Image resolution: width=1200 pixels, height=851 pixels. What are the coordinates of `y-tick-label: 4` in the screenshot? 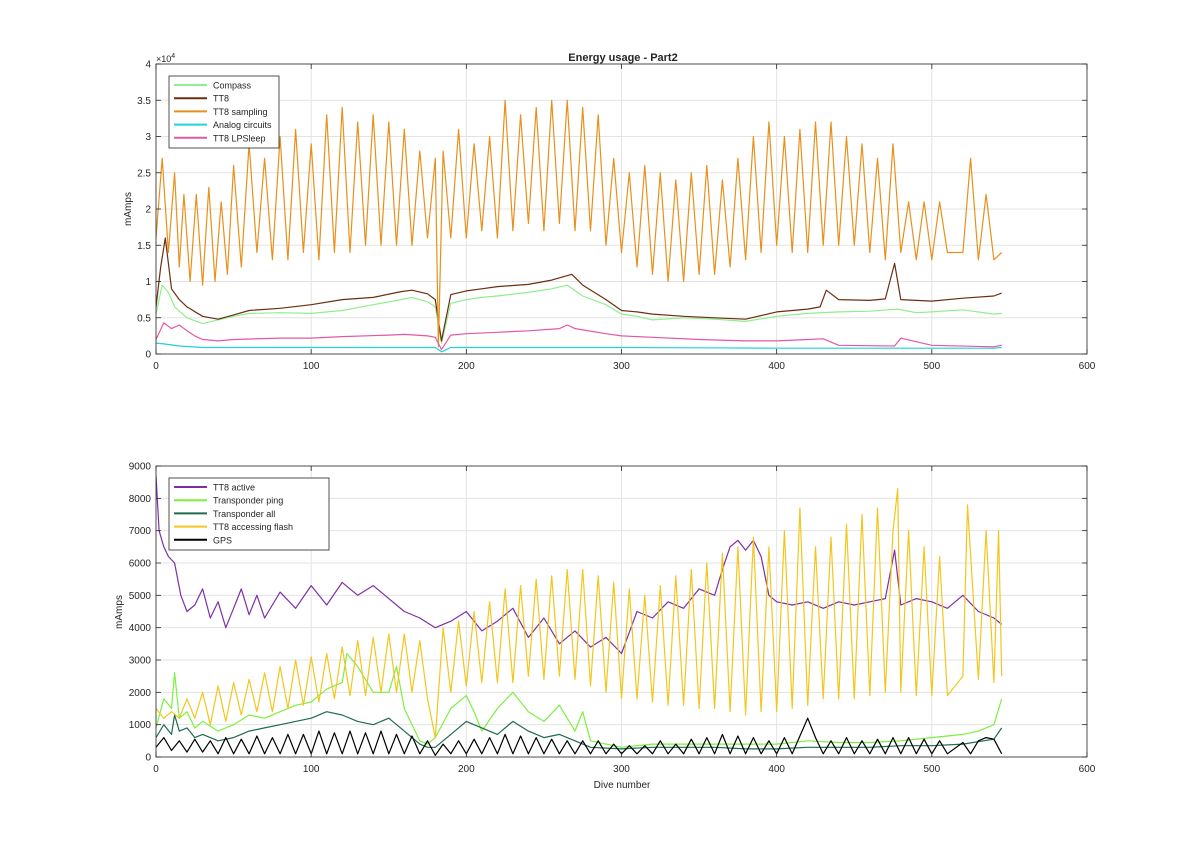 It's located at (148, 65).